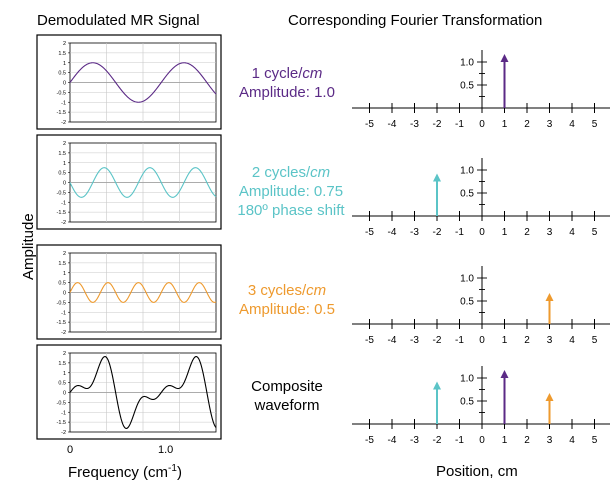 This screenshot has width=613, height=493. I want to click on label-4-line1: Composite, so click(287, 386).